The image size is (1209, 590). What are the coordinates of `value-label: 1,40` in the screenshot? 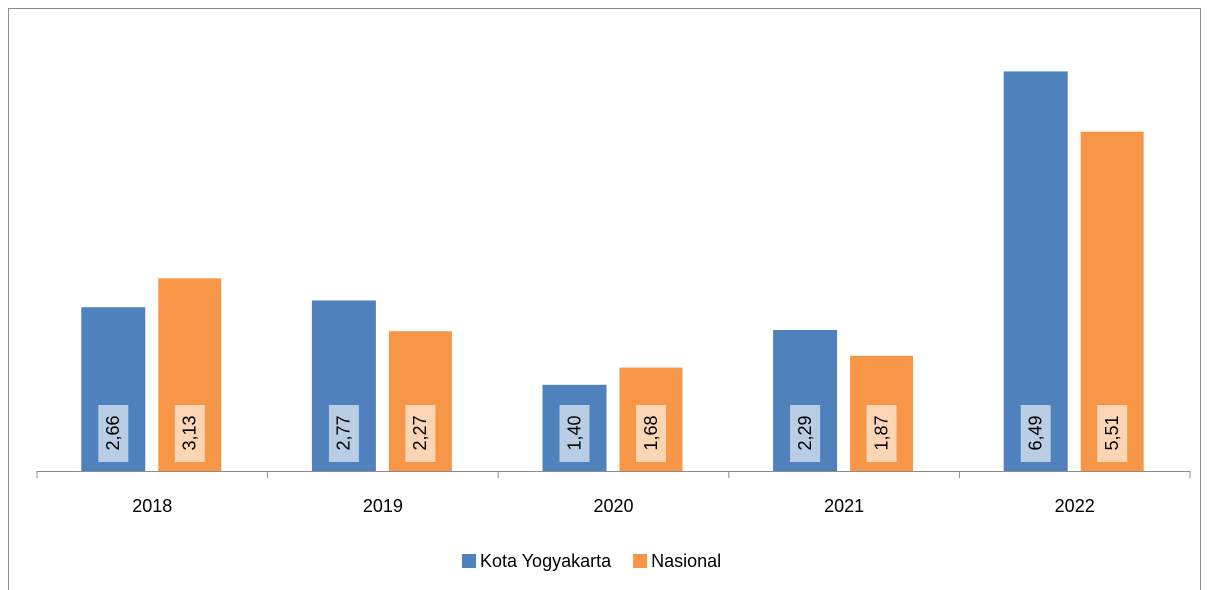 It's located at (574, 432).